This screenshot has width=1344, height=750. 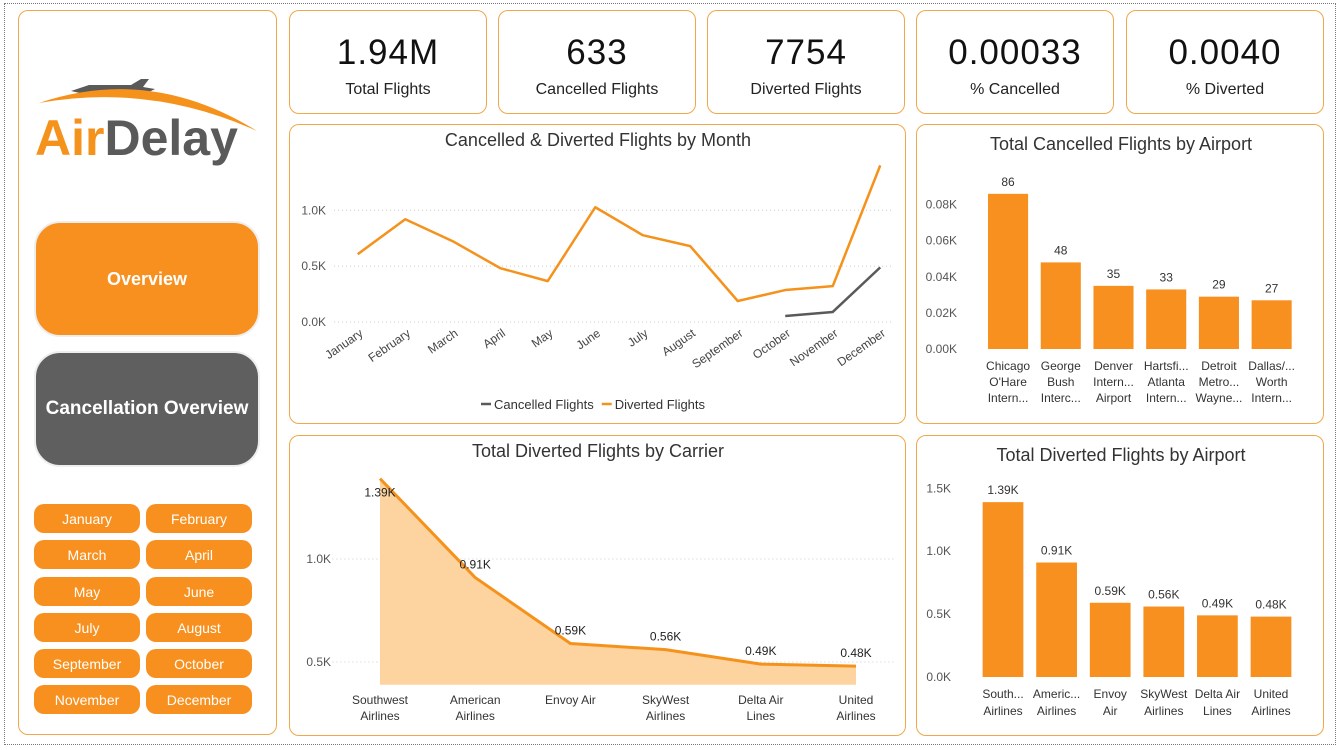 What do you see at coordinates (199, 591) in the screenshot?
I see `month-button: June` at bounding box center [199, 591].